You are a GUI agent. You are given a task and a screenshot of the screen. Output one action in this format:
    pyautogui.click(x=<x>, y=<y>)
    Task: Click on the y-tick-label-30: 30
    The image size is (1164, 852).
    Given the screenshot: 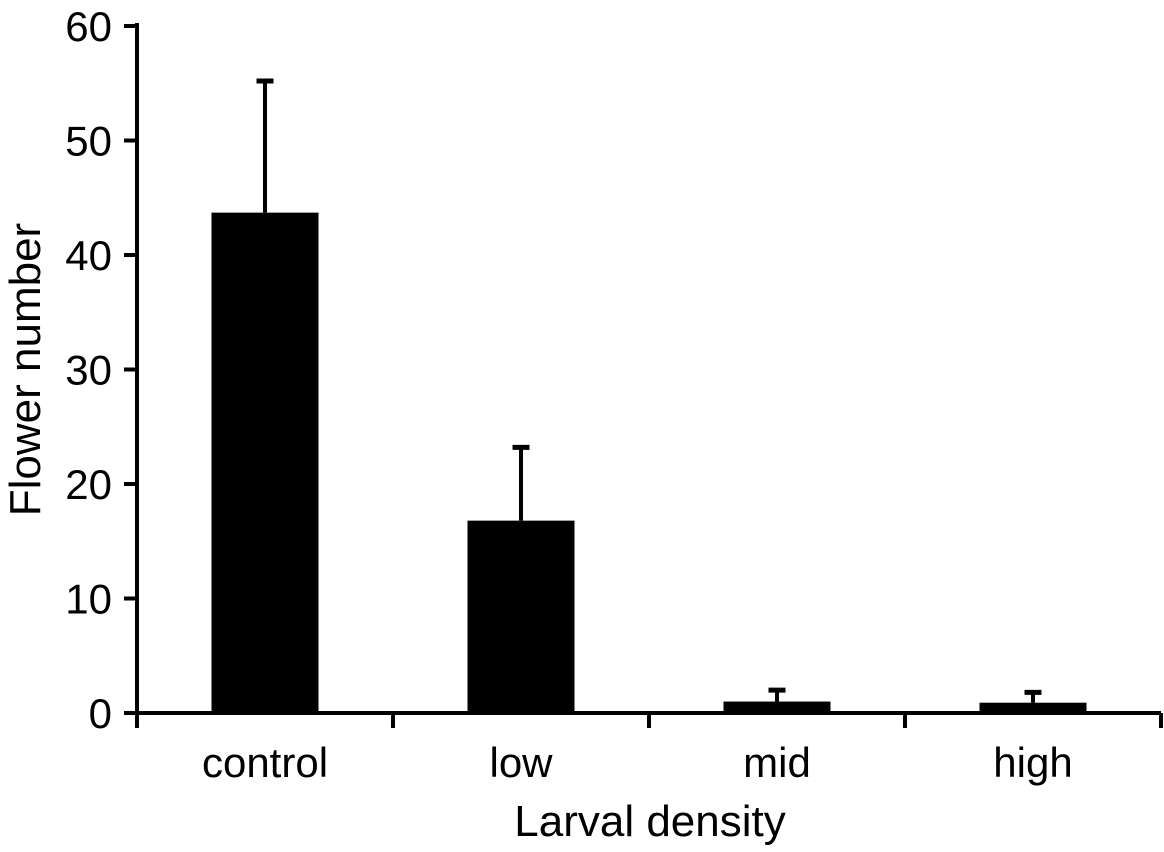 What is the action you would take?
    pyautogui.click(x=88, y=370)
    